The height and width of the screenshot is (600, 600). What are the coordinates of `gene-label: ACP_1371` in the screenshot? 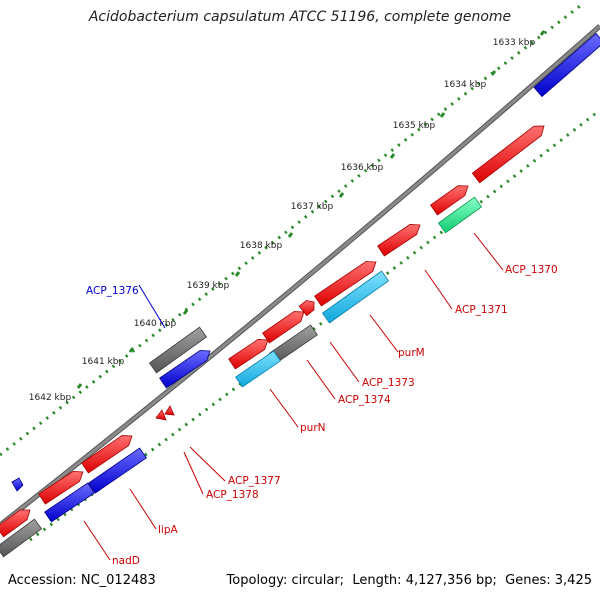 It's located at (466, 292).